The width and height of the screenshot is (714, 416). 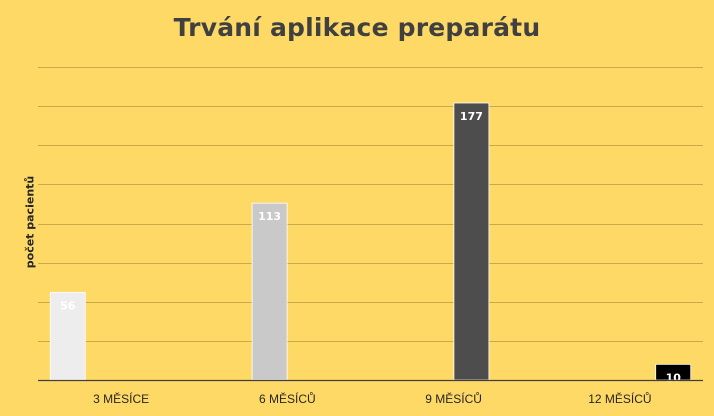 I want to click on data-label: 56, so click(x=68, y=305).